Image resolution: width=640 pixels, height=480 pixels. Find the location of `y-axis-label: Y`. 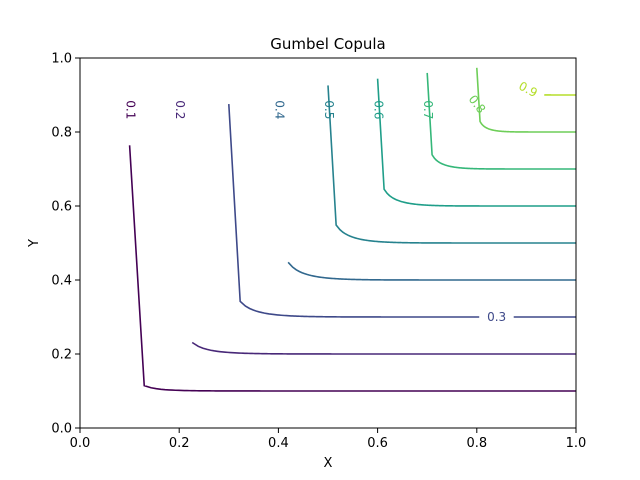

y-axis-label: Y is located at coordinates (34, 243).